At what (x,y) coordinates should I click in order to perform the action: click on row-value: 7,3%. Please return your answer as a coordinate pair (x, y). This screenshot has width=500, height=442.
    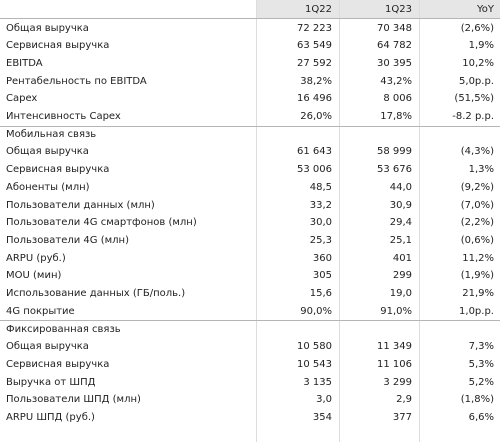
    Looking at the image, I should click on (481, 347).